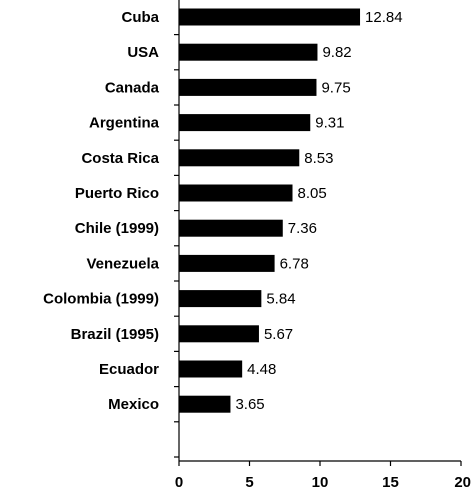  I want to click on value-label: 8.53, so click(318, 158).